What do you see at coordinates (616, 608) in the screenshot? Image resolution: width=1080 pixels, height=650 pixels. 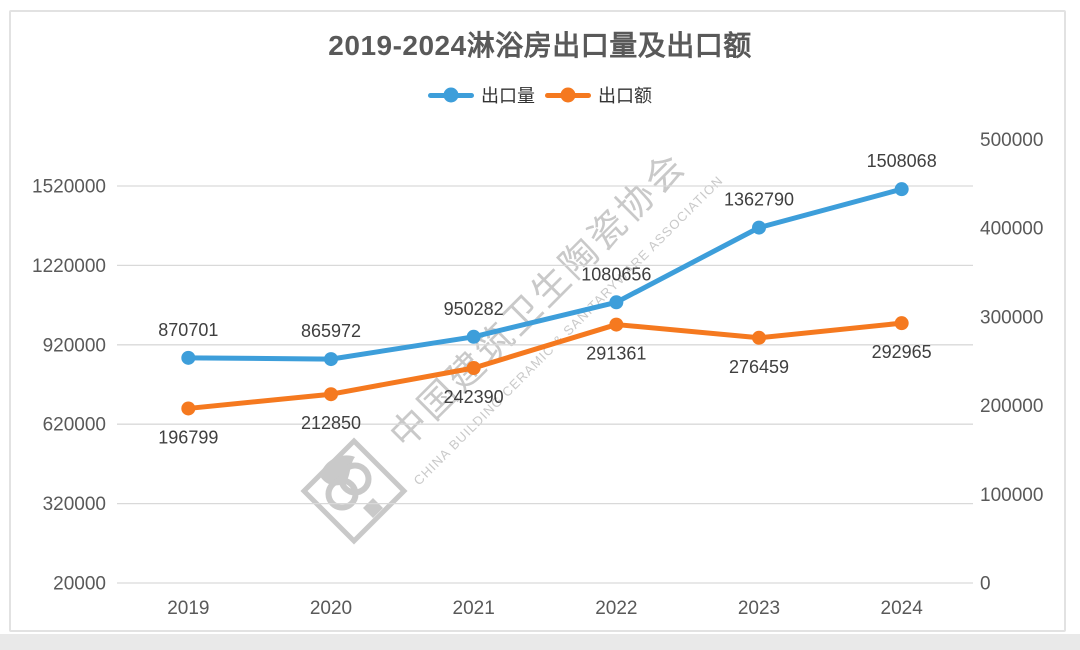 I see `x-axis-label: 2022` at bounding box center [616, 608].